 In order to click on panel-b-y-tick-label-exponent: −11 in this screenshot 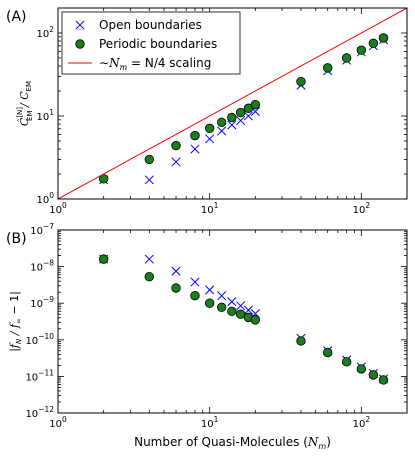, I will do `click(46, 372)`.